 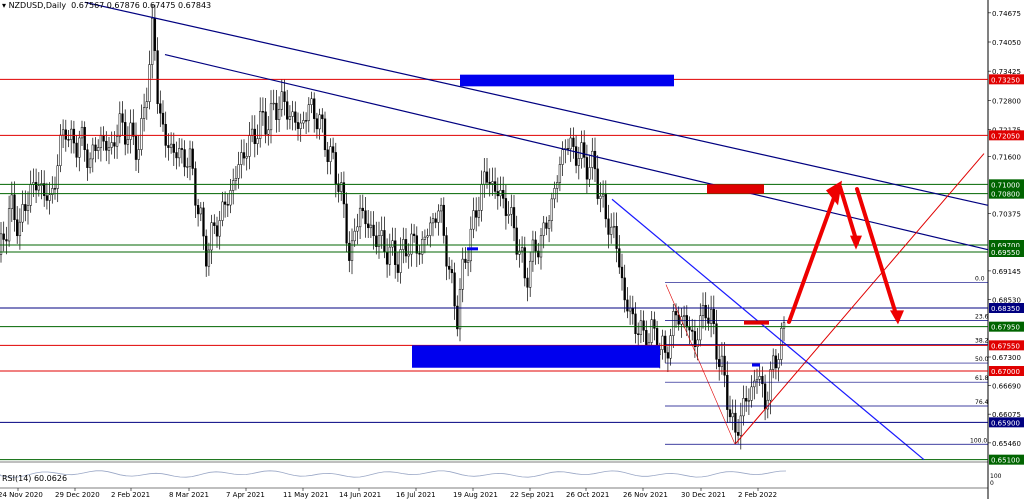 I want to click on fib-level-label: 61.8, so click(x=982, y=378).